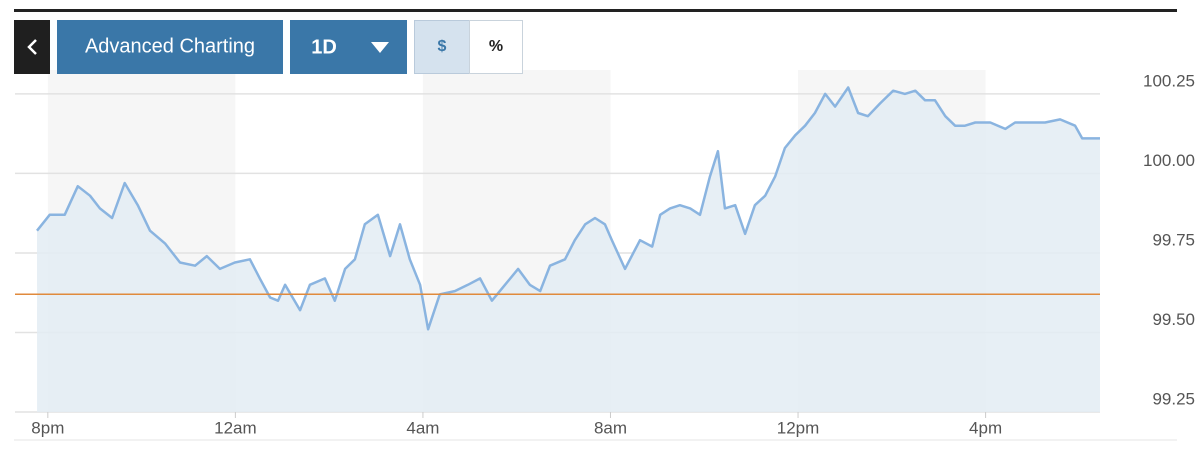  I want to click on dollar-button, so click(442, 47).